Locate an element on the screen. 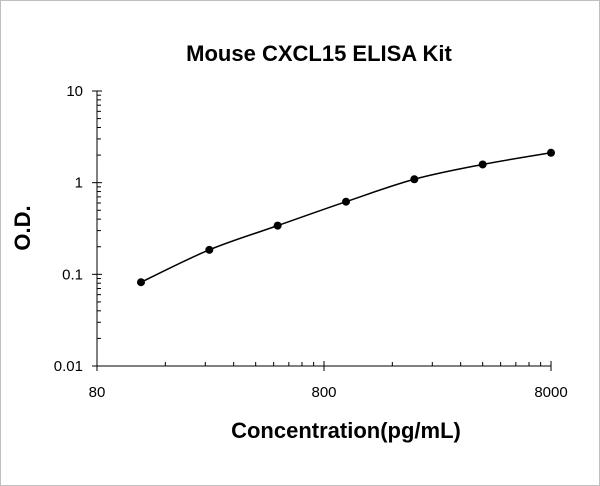 The image size is (600, 486). y-tick-label: 0.01 is located at coordinates (68, 366).